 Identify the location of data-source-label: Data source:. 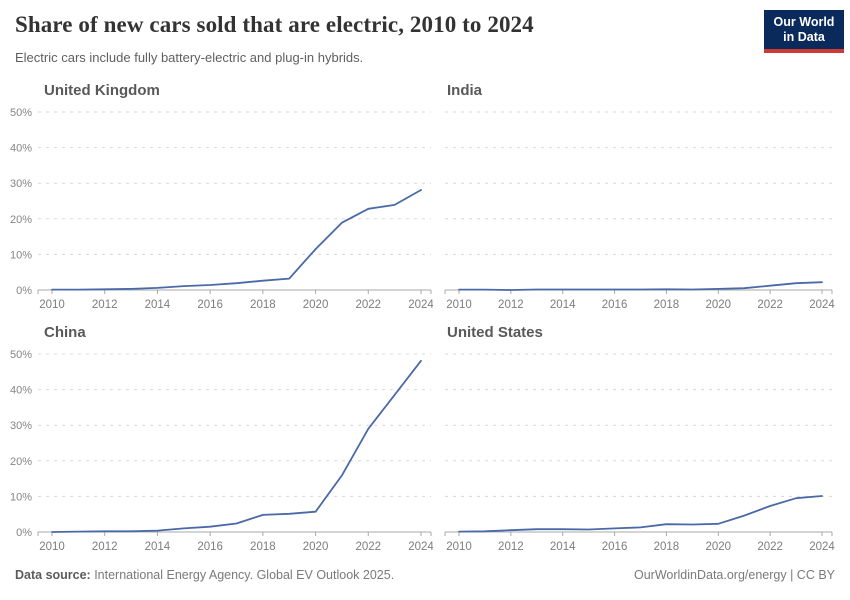
(53, 575).